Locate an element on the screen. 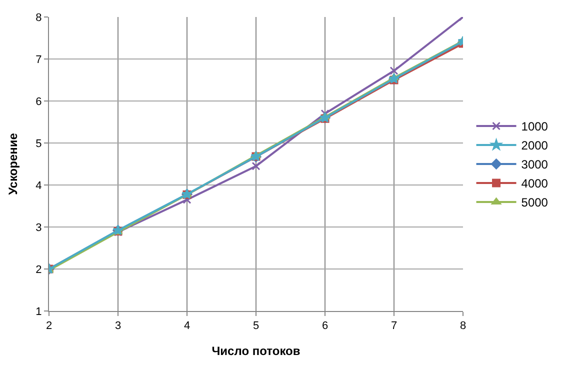 Image resolution: width=566 pixels, height=368 pixels. y-axis-title: Ускорение is located at coordinates (13, 163).